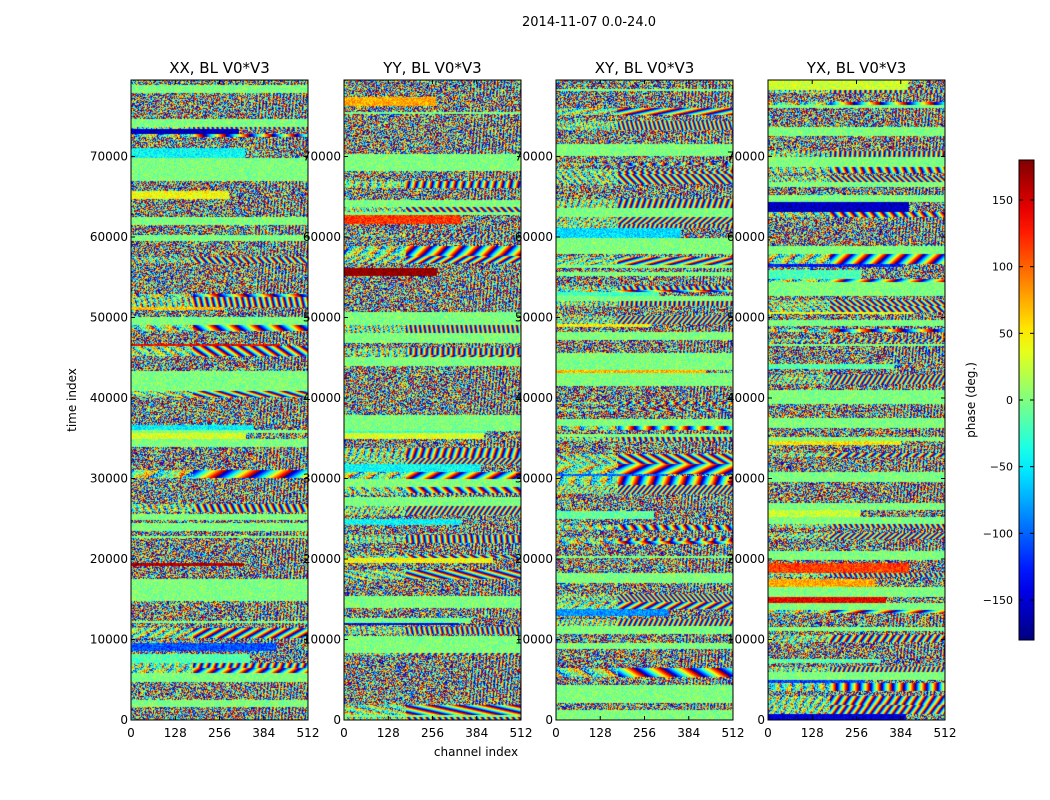 The image size is (1050, 800). Describe the element at coordinates (746, 156) in the screenshot. I see `panel-yx-ytick-label: 70000` at that location.